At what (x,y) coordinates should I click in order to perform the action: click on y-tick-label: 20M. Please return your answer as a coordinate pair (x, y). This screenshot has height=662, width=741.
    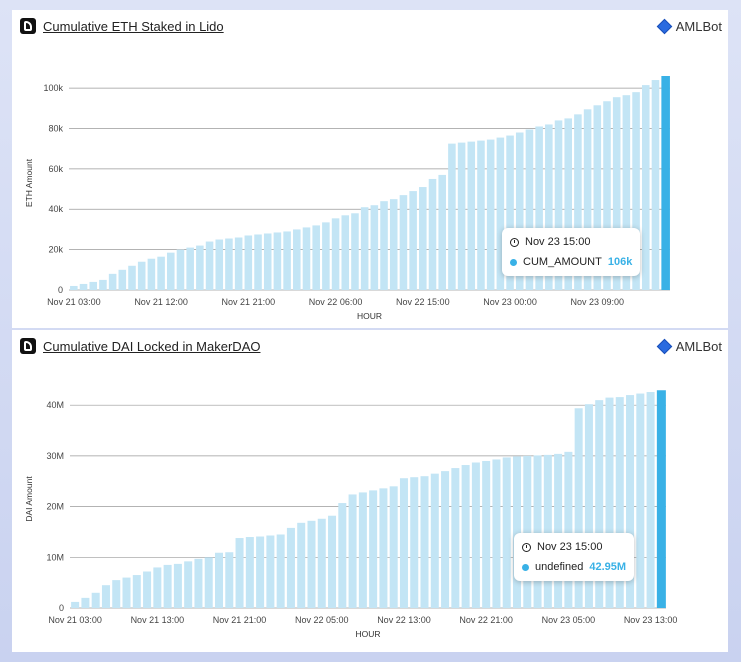
    Looking at the image, I should click on (55, 507).